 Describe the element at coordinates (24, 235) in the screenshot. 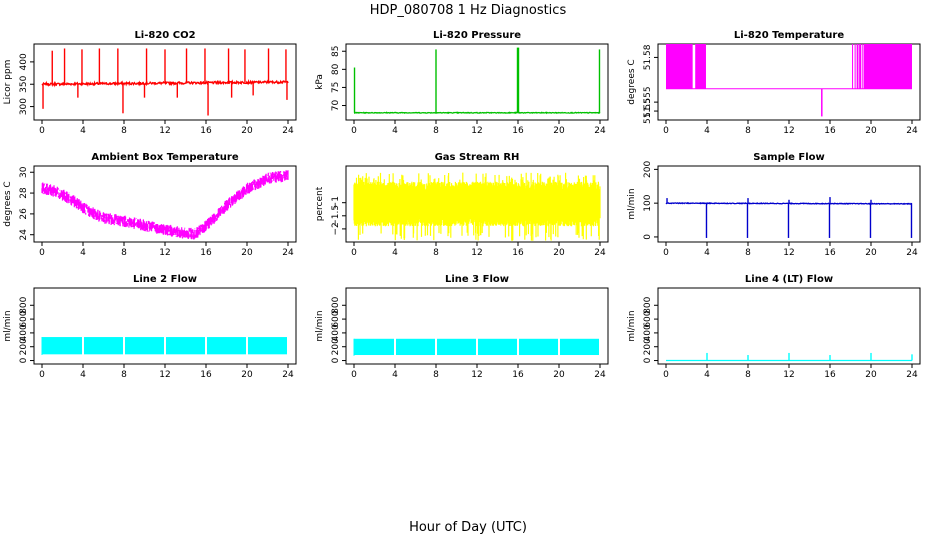

I see `y-tick-label: 24` at that location.